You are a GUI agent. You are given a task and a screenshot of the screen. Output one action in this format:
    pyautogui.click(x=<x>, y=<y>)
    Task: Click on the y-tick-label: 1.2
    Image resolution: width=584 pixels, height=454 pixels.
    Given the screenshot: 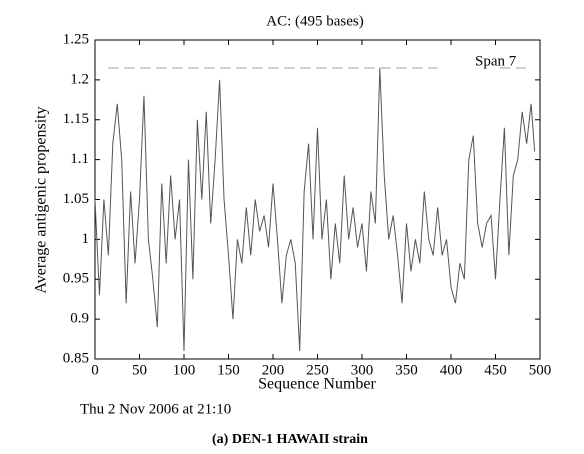 What is the action you would take?
    pyautogui.click(x=79, y=79)
    